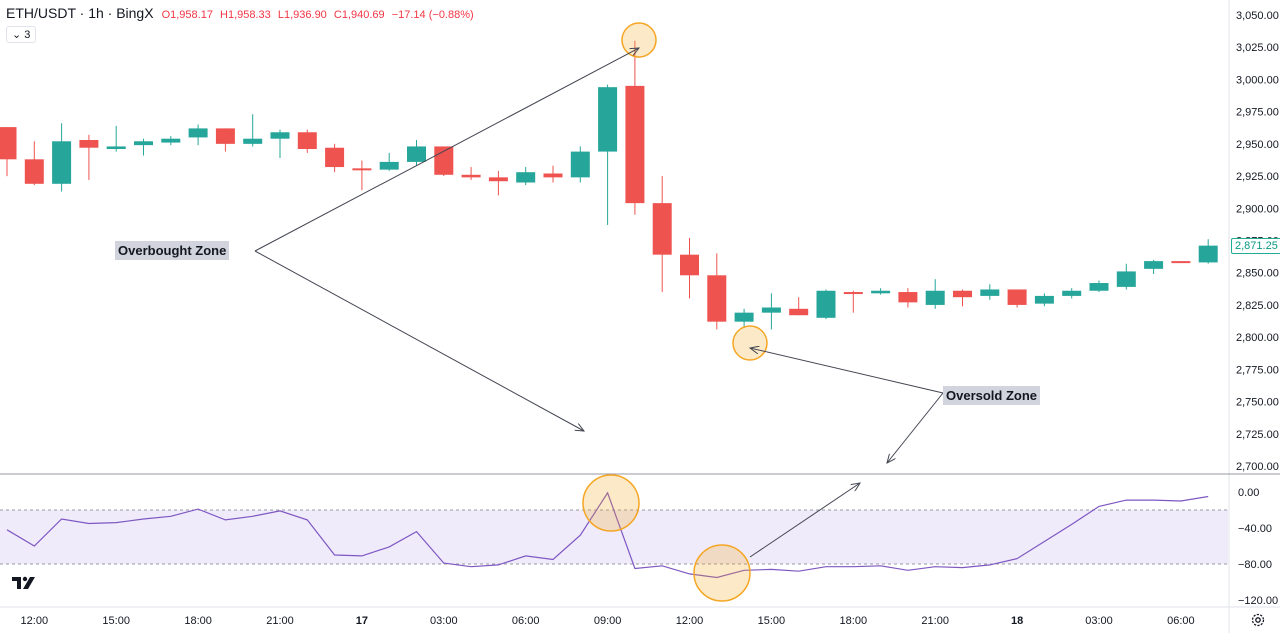 Image resolution: width=1280 pixels, height=633 pixels. Describe the element at coordinates (224, 15) in the screenshot. I see `high-label: H` at that location.